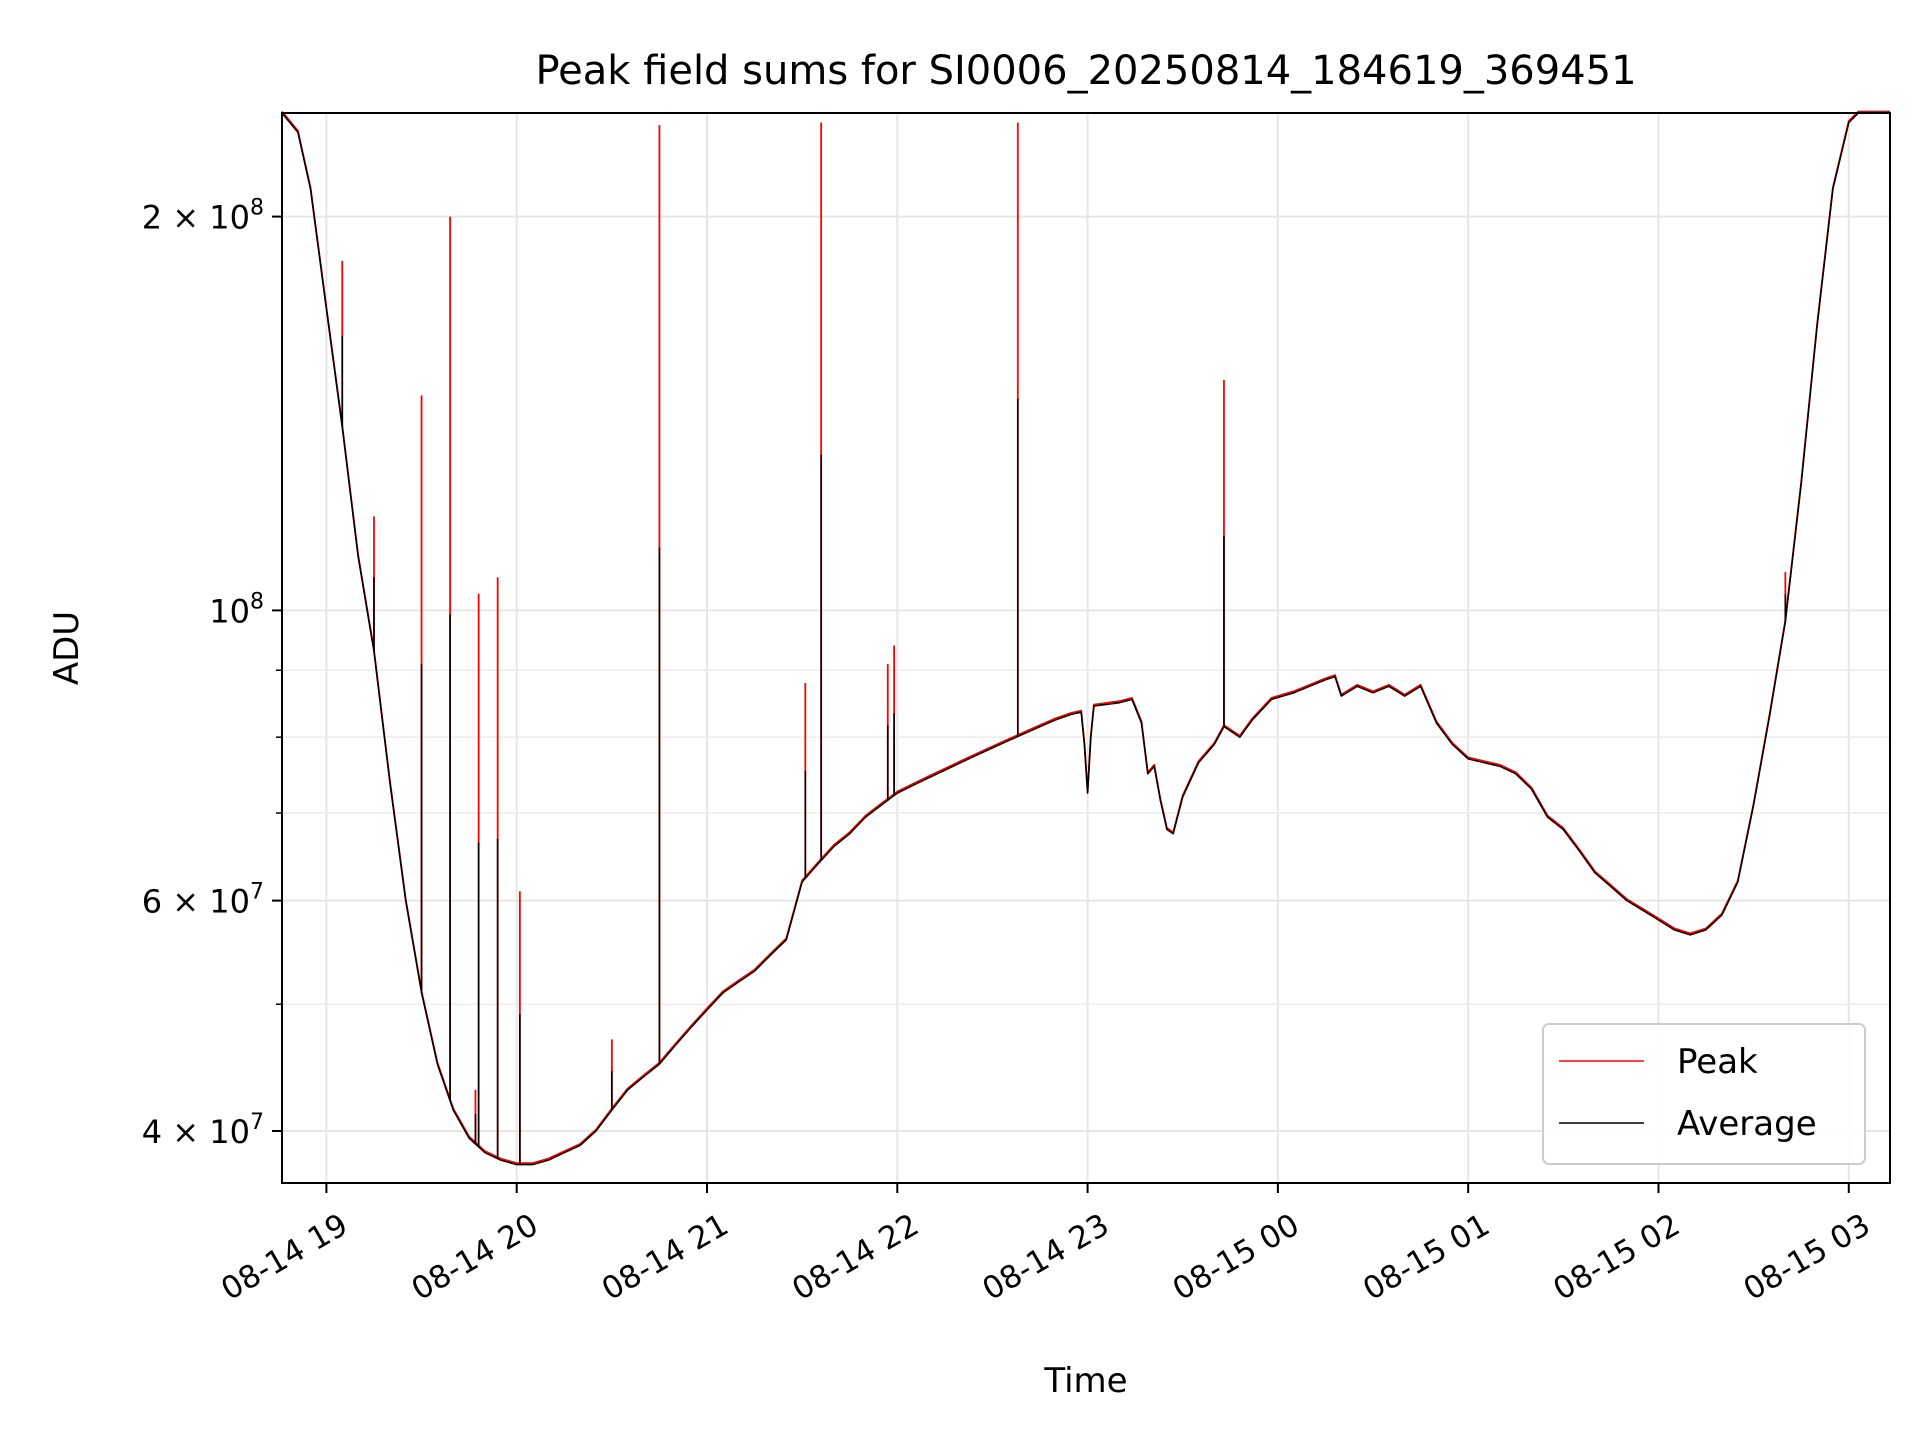 The height and width of the screenshot is (1440, 1920). Describe the element at coordinates (203, 216) in the screenshot. I see `y-tick-label: 2 × 108` at that location.